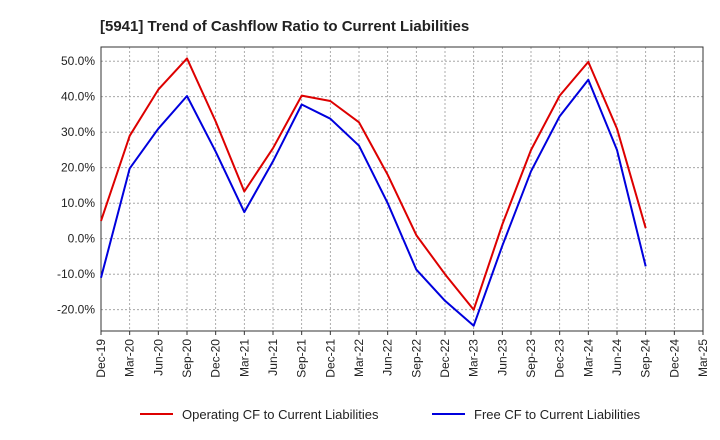  I want to click on x-tick-label: Jun-22, so click(388, 357).